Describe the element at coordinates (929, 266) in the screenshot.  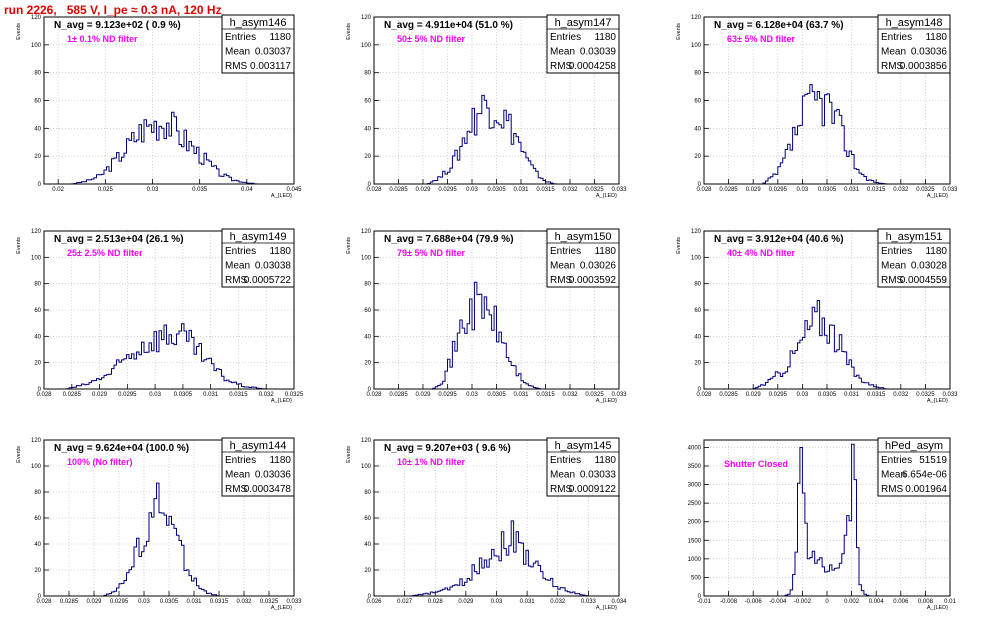
I see `stats-value: 0.03028` at that location.